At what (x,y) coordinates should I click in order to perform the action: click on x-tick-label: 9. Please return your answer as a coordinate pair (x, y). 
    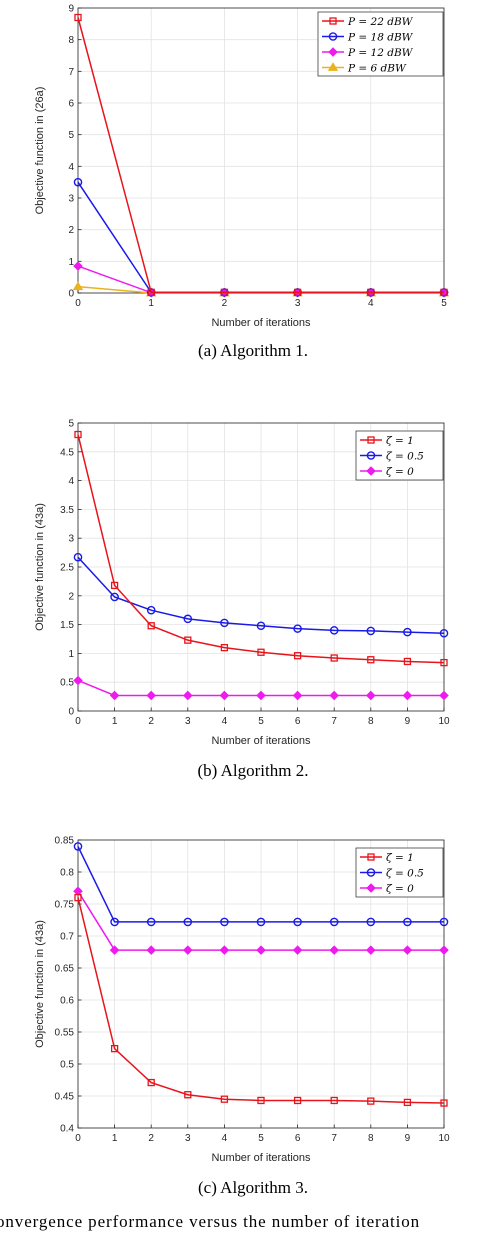
    Looking at the image, I should click on (408, 1138).